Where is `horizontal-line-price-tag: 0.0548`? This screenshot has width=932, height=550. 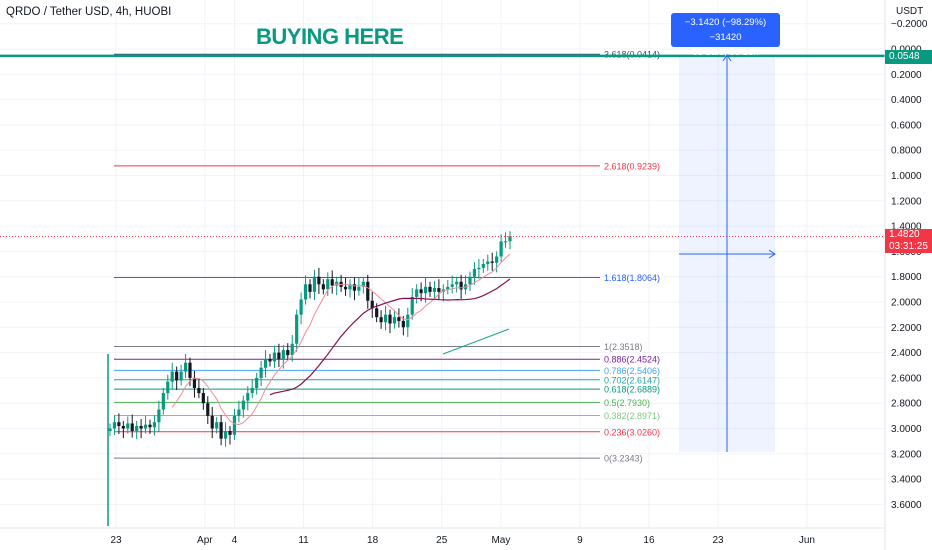
horizontal-line-price-tag: 0.0548 is located at coordinates (908, 57).